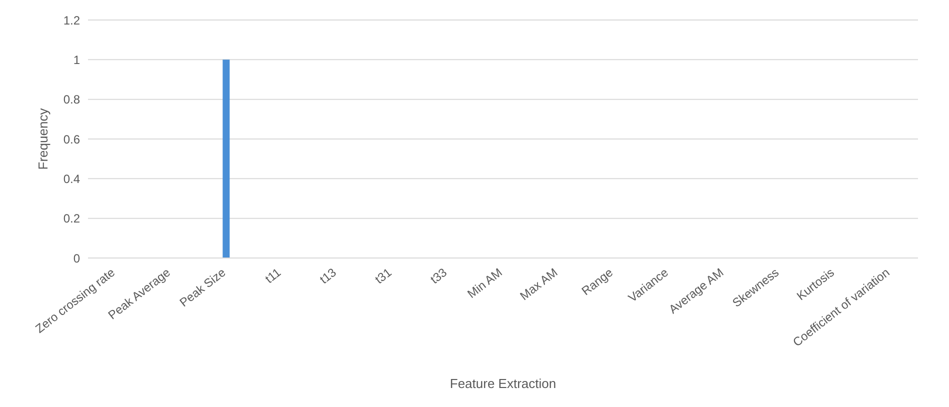 The image size is (949, 407). What do you see at coordinates (439, 276) in the screenshot?
I see `x-tick-label: t33` at bounding box center [439, 276].